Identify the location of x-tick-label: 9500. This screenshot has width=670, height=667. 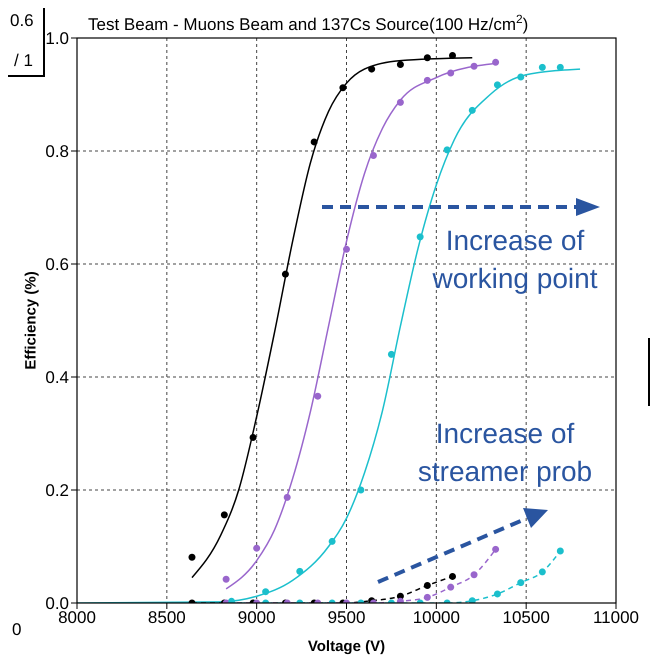
(347, 618).